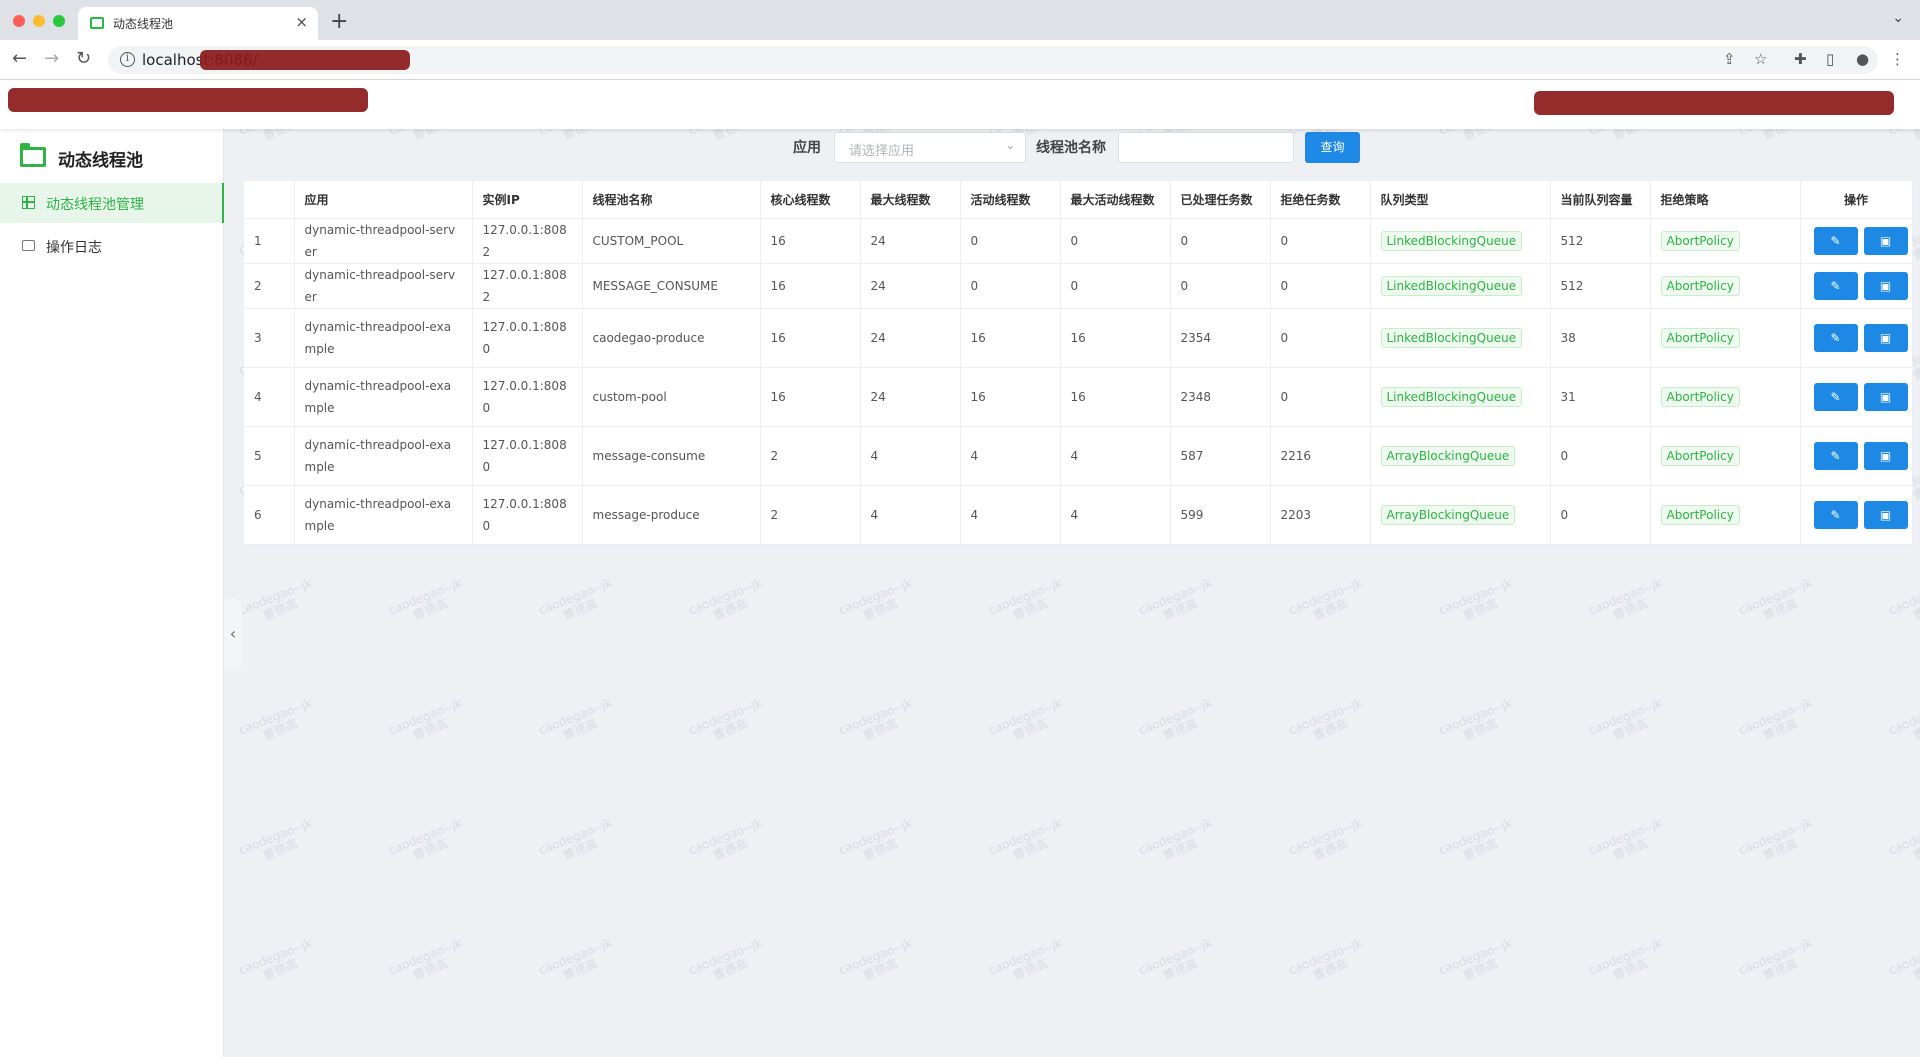 The image size is (1920, 1057). Describe the element at coordinates (671, 286) in the screenshot. I see `table-cell: MESSAGE_CONSUME` at that location.